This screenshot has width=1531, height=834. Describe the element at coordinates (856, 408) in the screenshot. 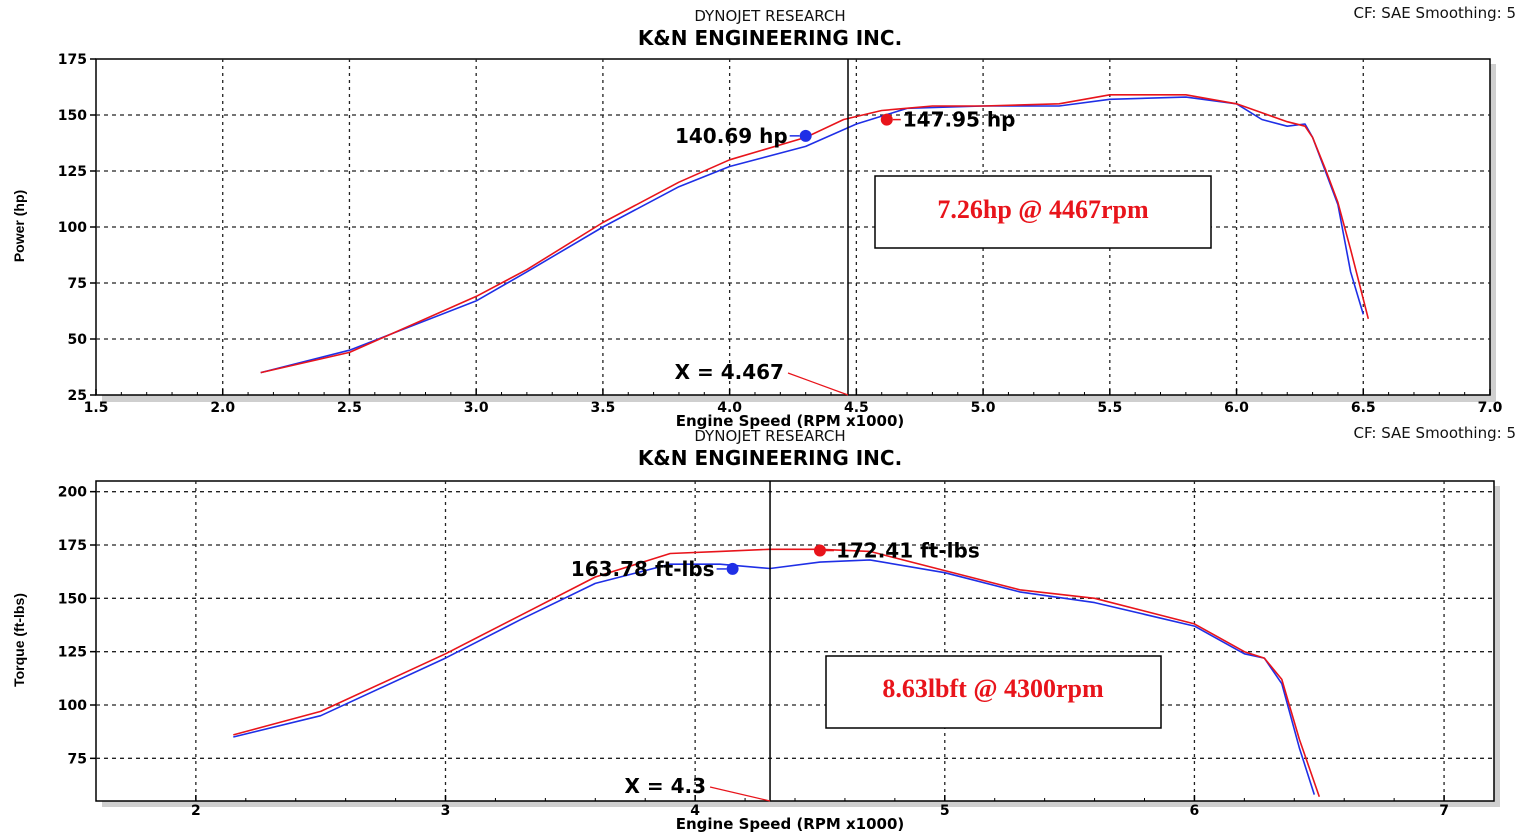

I see `x-tick-label: 4.5` at that location.